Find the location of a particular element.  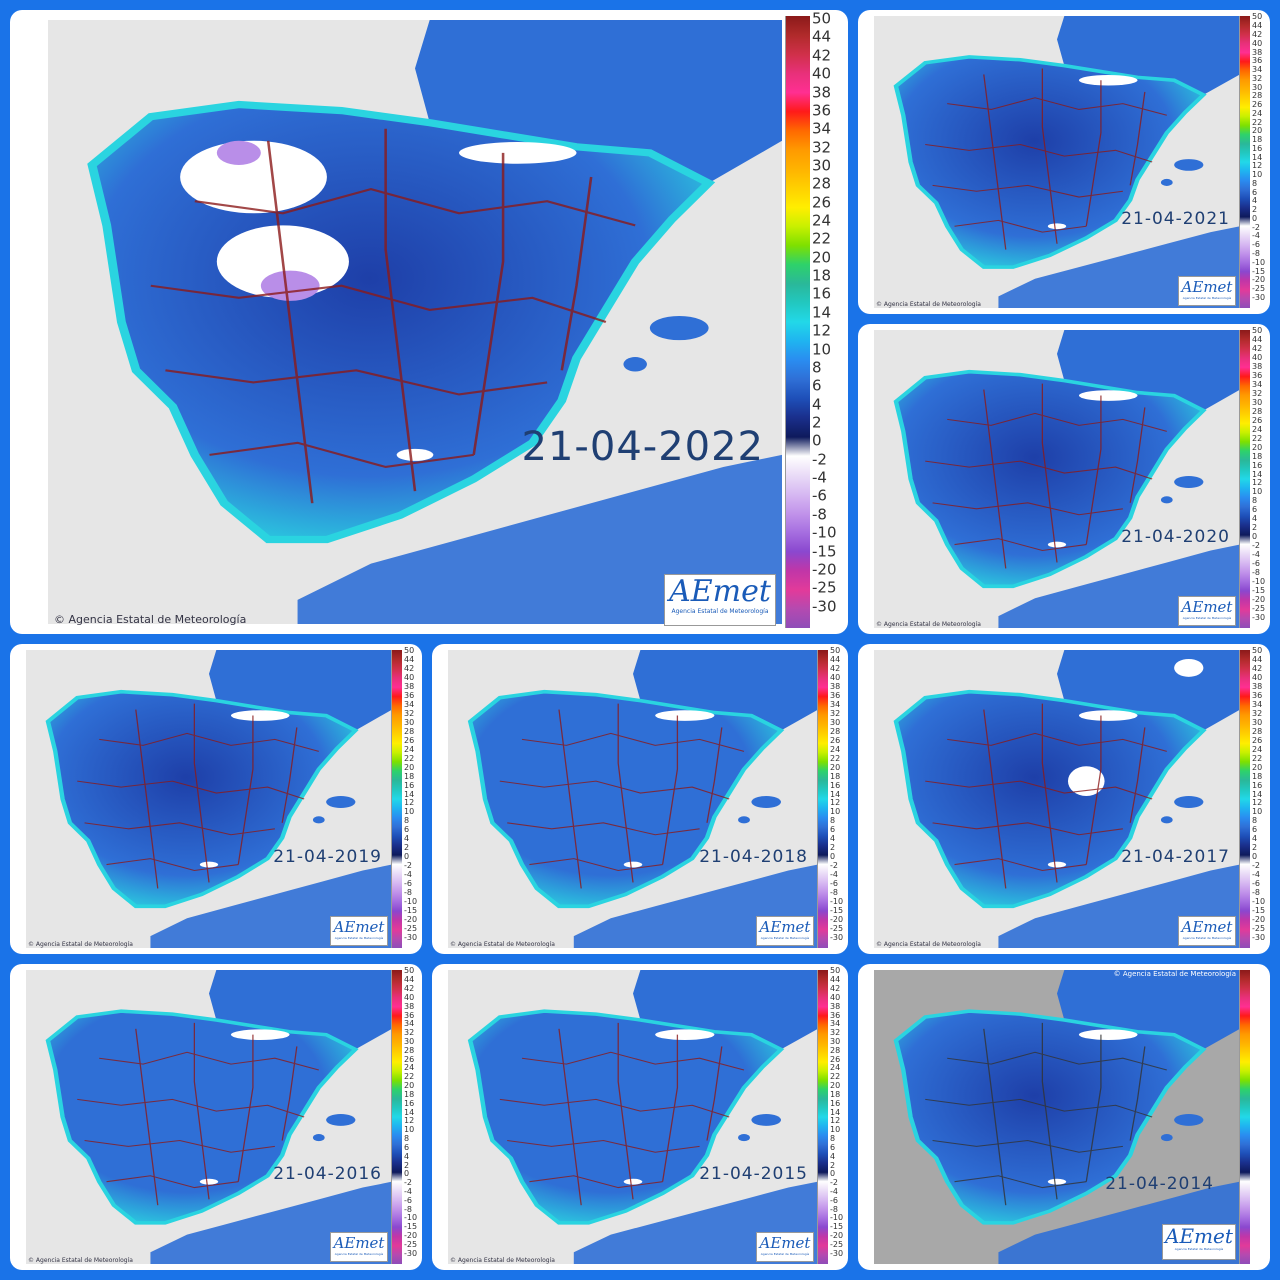

legend-tick-label: -10 is located at coordinates (1259, 901).